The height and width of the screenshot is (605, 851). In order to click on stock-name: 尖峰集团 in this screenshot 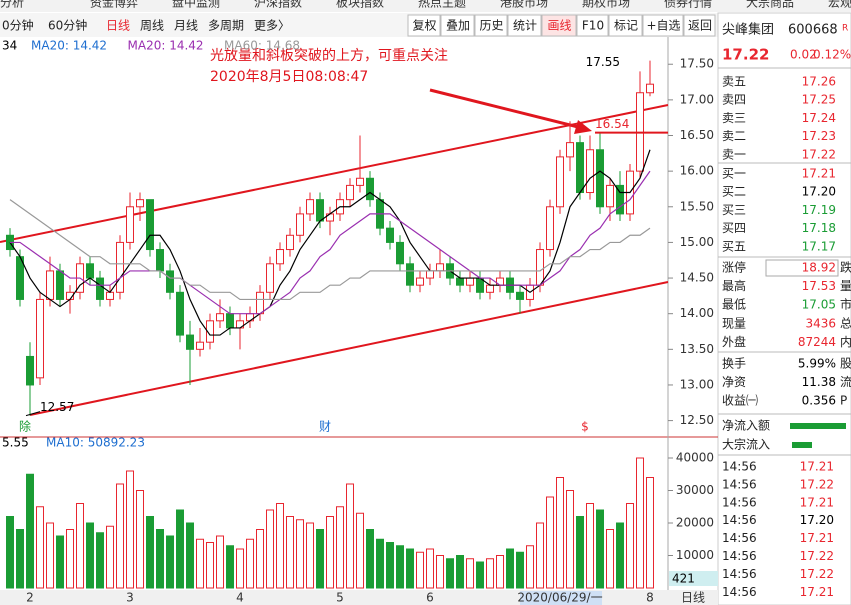, I will do `click(748, 30)`.